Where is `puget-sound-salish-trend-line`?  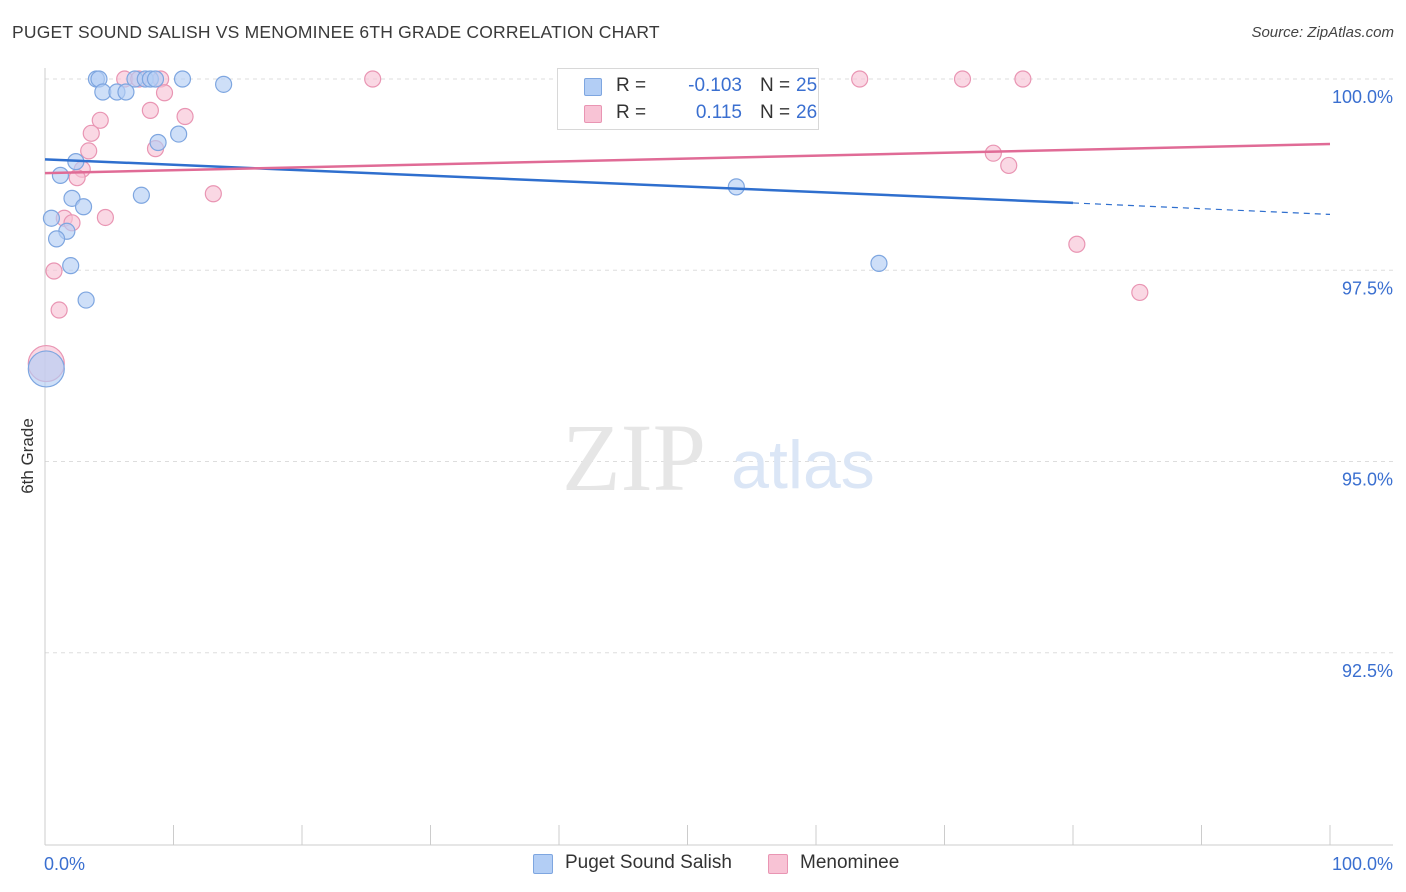
puget-sound-salish-trend-line is located at coordinates (559, 181).